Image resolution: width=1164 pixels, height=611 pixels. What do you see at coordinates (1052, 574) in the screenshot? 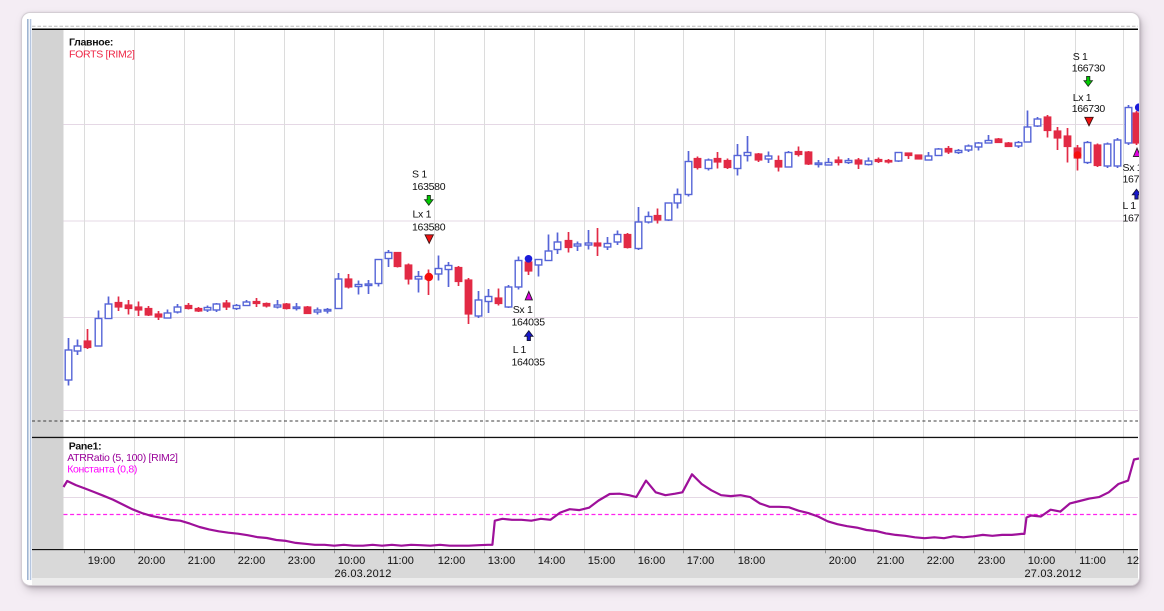
I see `svg-text: 27.03.2012` at bounding box center [1052, 574].